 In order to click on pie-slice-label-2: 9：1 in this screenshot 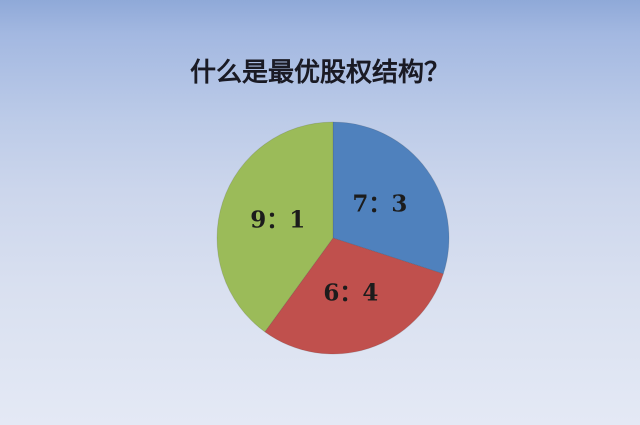, I will do `click(277, 220)`.